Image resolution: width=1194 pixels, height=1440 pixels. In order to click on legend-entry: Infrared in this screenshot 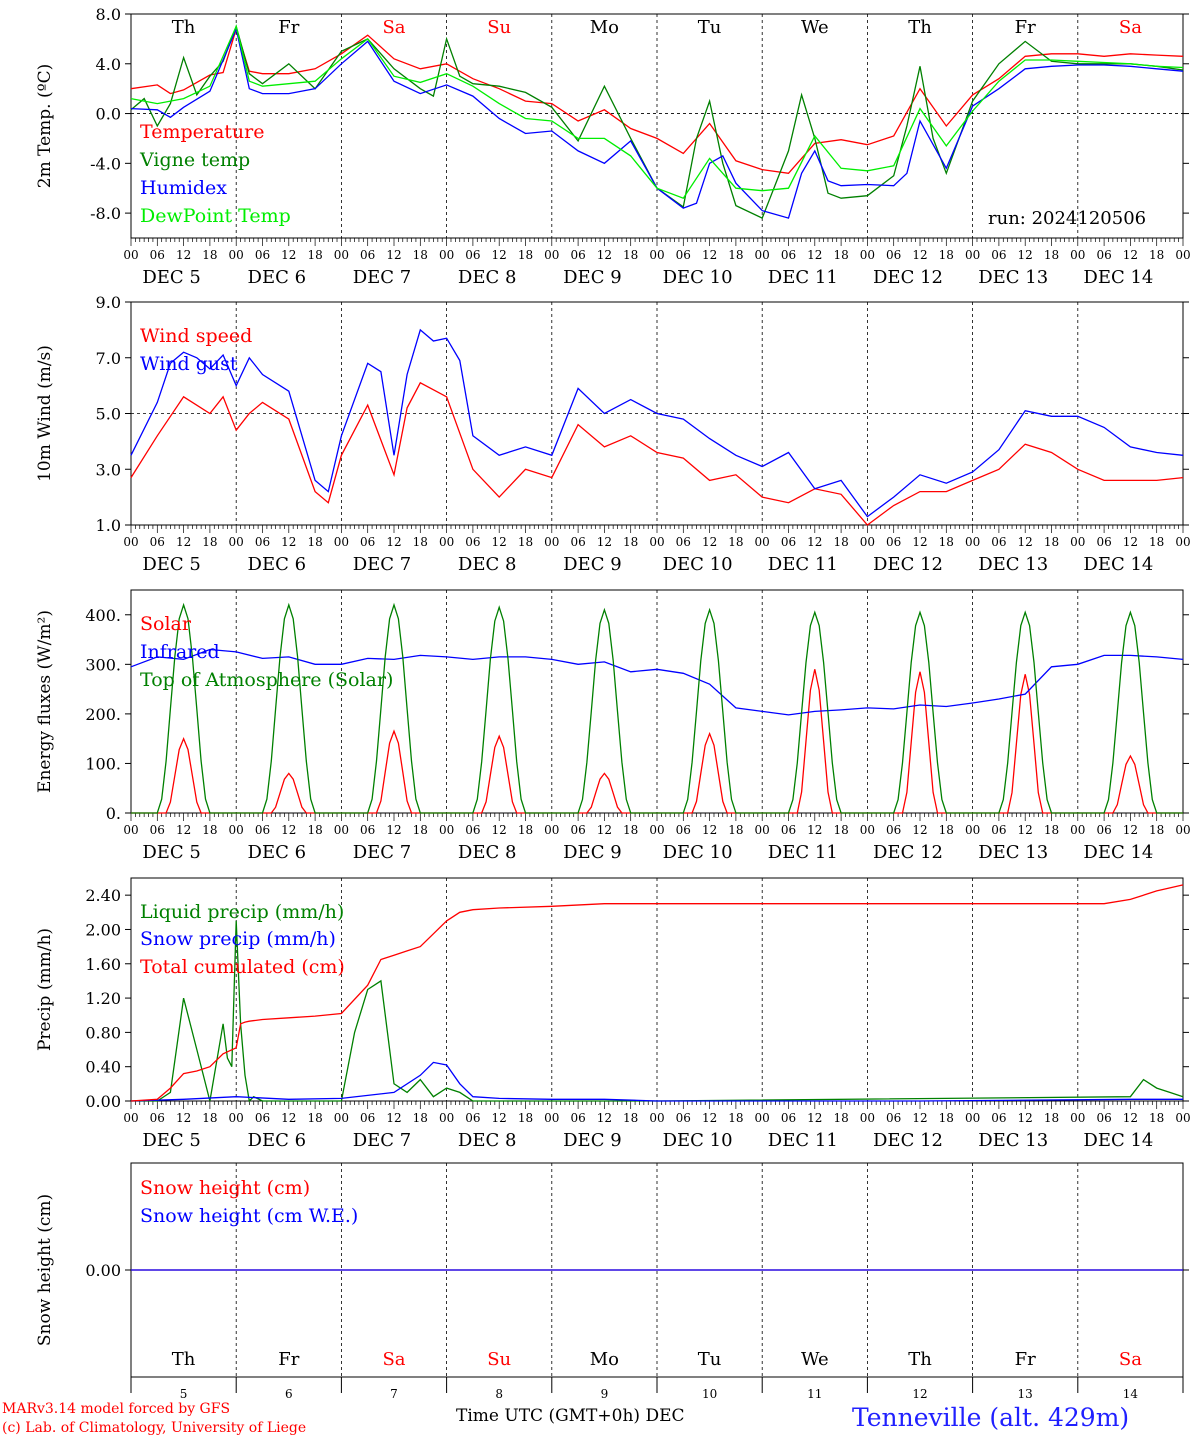, I will do `click(180, 652)`.